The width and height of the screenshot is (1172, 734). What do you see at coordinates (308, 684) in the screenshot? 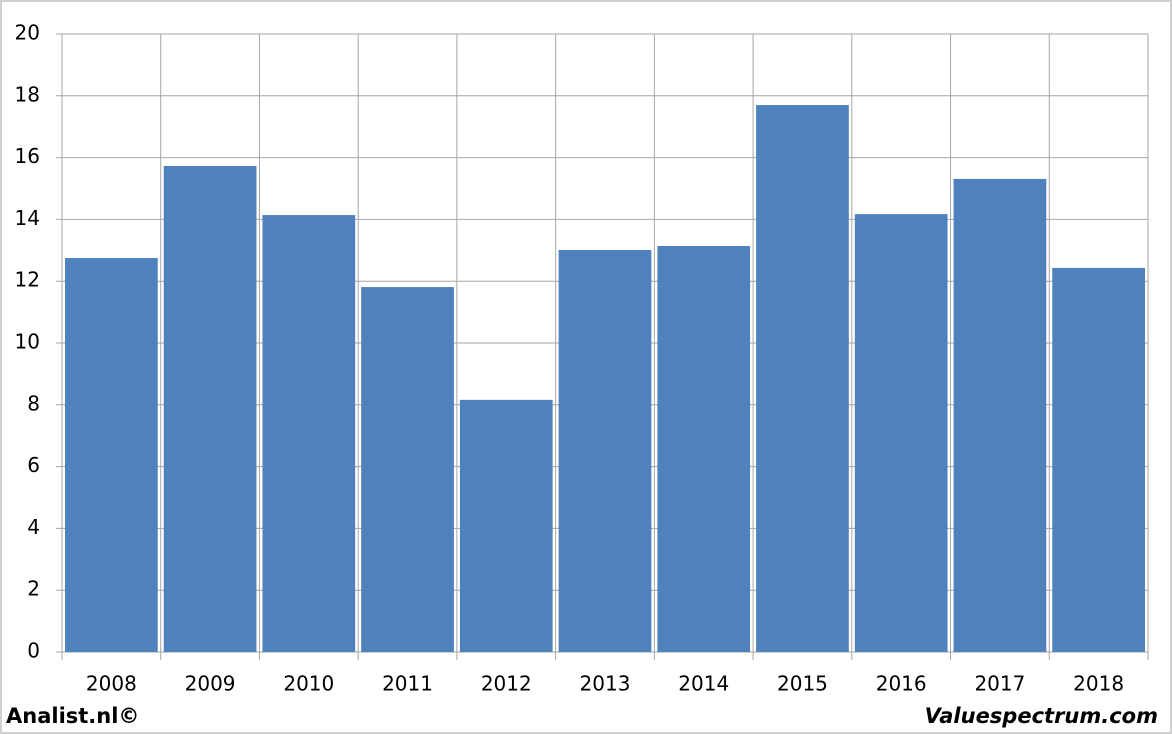
I see `x-tick-label: 2010` at bounding box center [308, 684].